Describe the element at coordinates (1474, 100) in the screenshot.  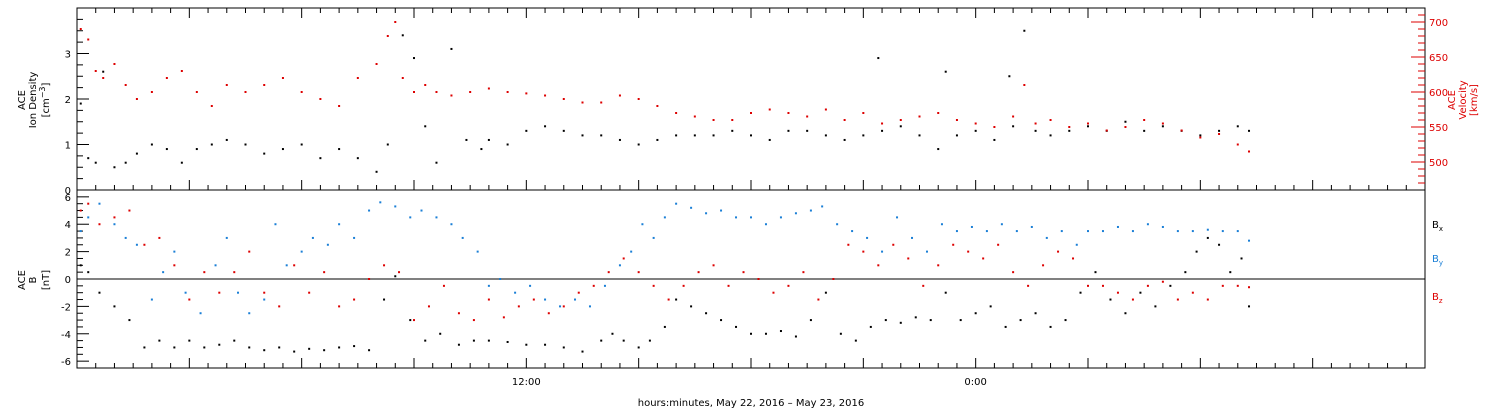
I see `velocity-axis-unit: [km/s]` at that location.